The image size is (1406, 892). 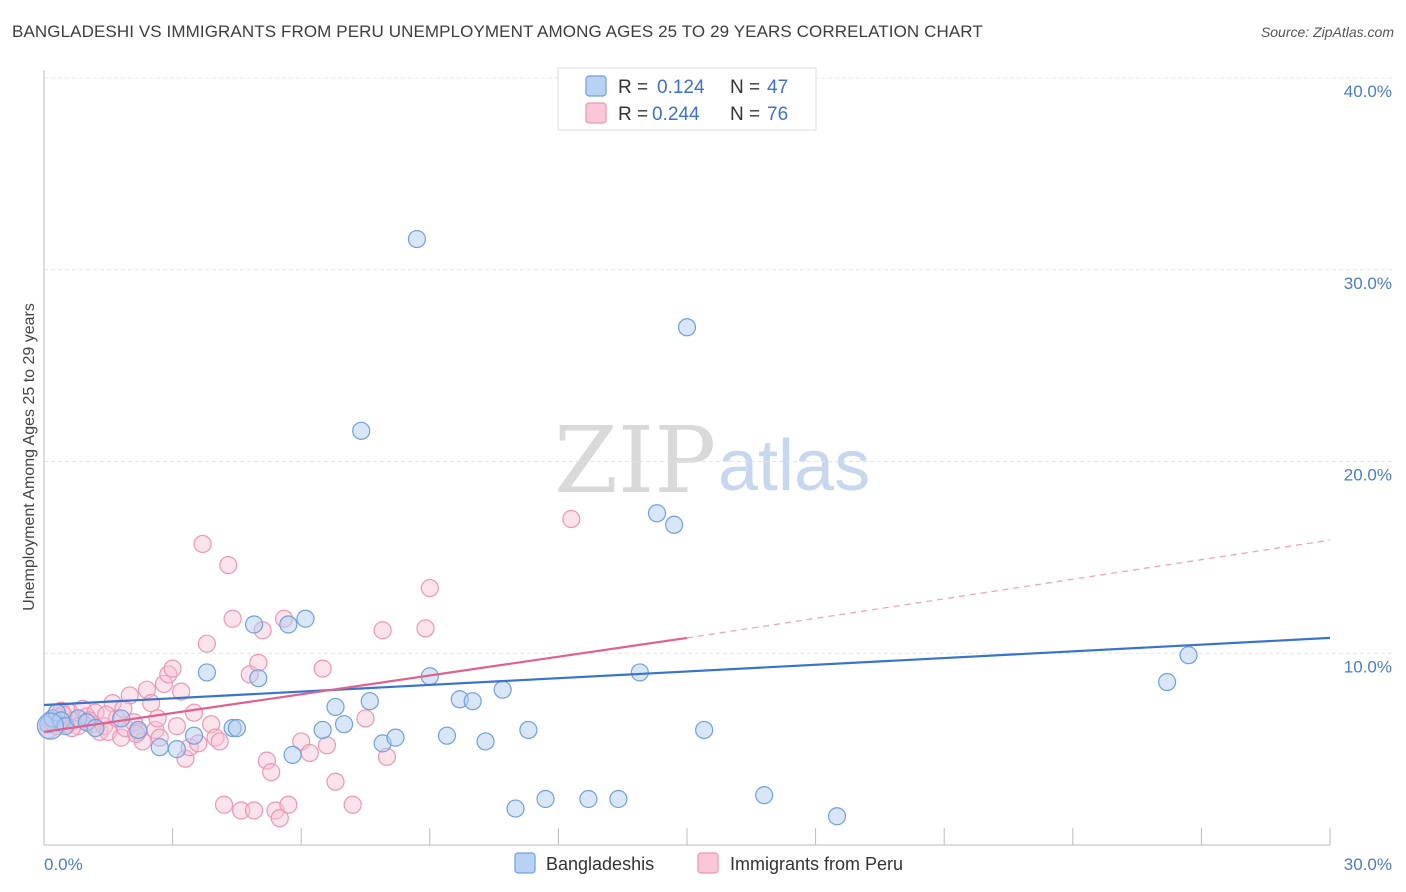 What do you see at coordinates (751, 836) in the screenshot?
I see `x-tick-marks` at bounding box center [751, 836].